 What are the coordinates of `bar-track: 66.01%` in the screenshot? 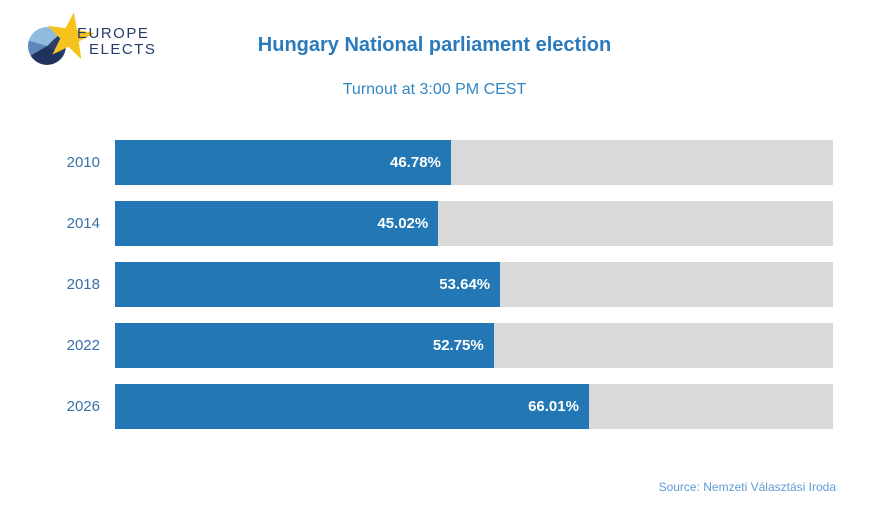 It's located at (474, 406).